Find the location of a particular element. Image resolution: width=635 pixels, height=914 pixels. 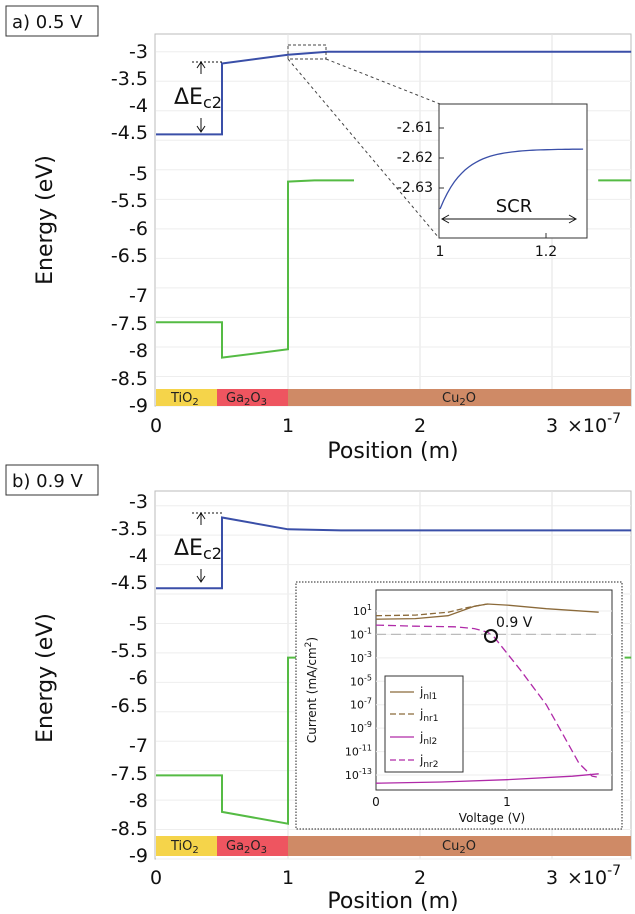

panel-b-x-label: Position (m) is located at coordinates (392, 901).